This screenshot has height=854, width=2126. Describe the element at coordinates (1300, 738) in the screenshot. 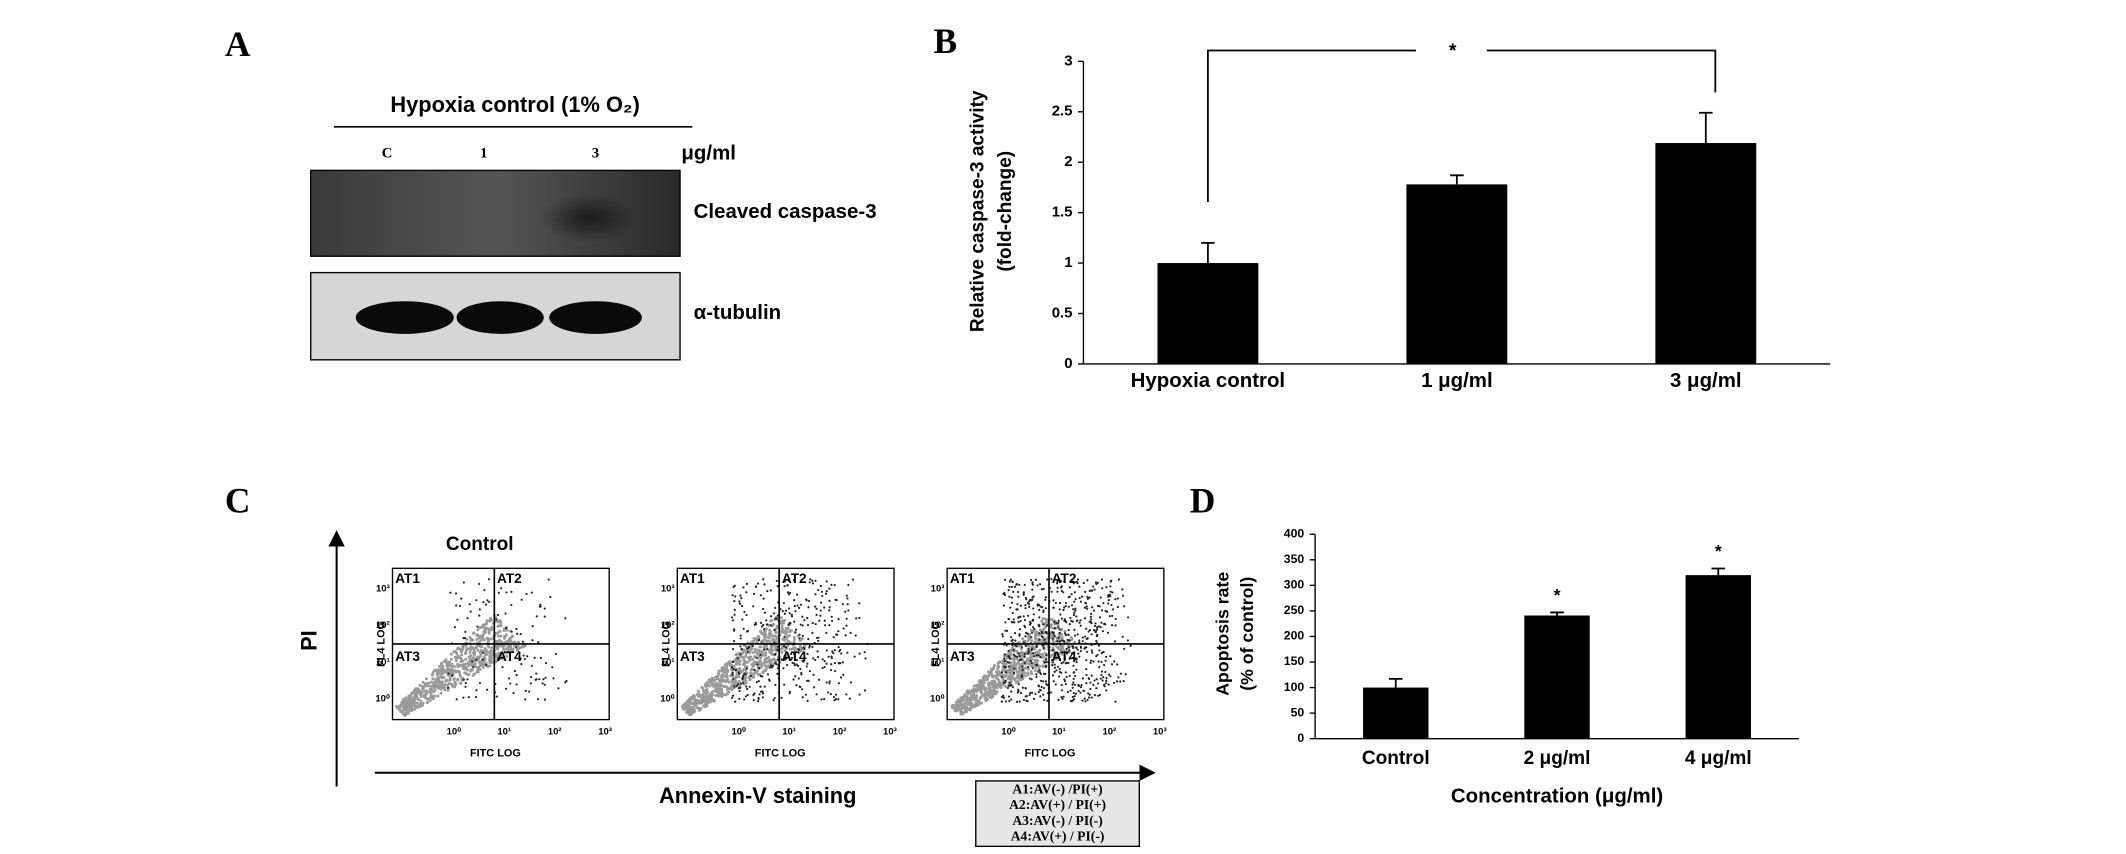

I see `y-tick-label: 0` at that location.